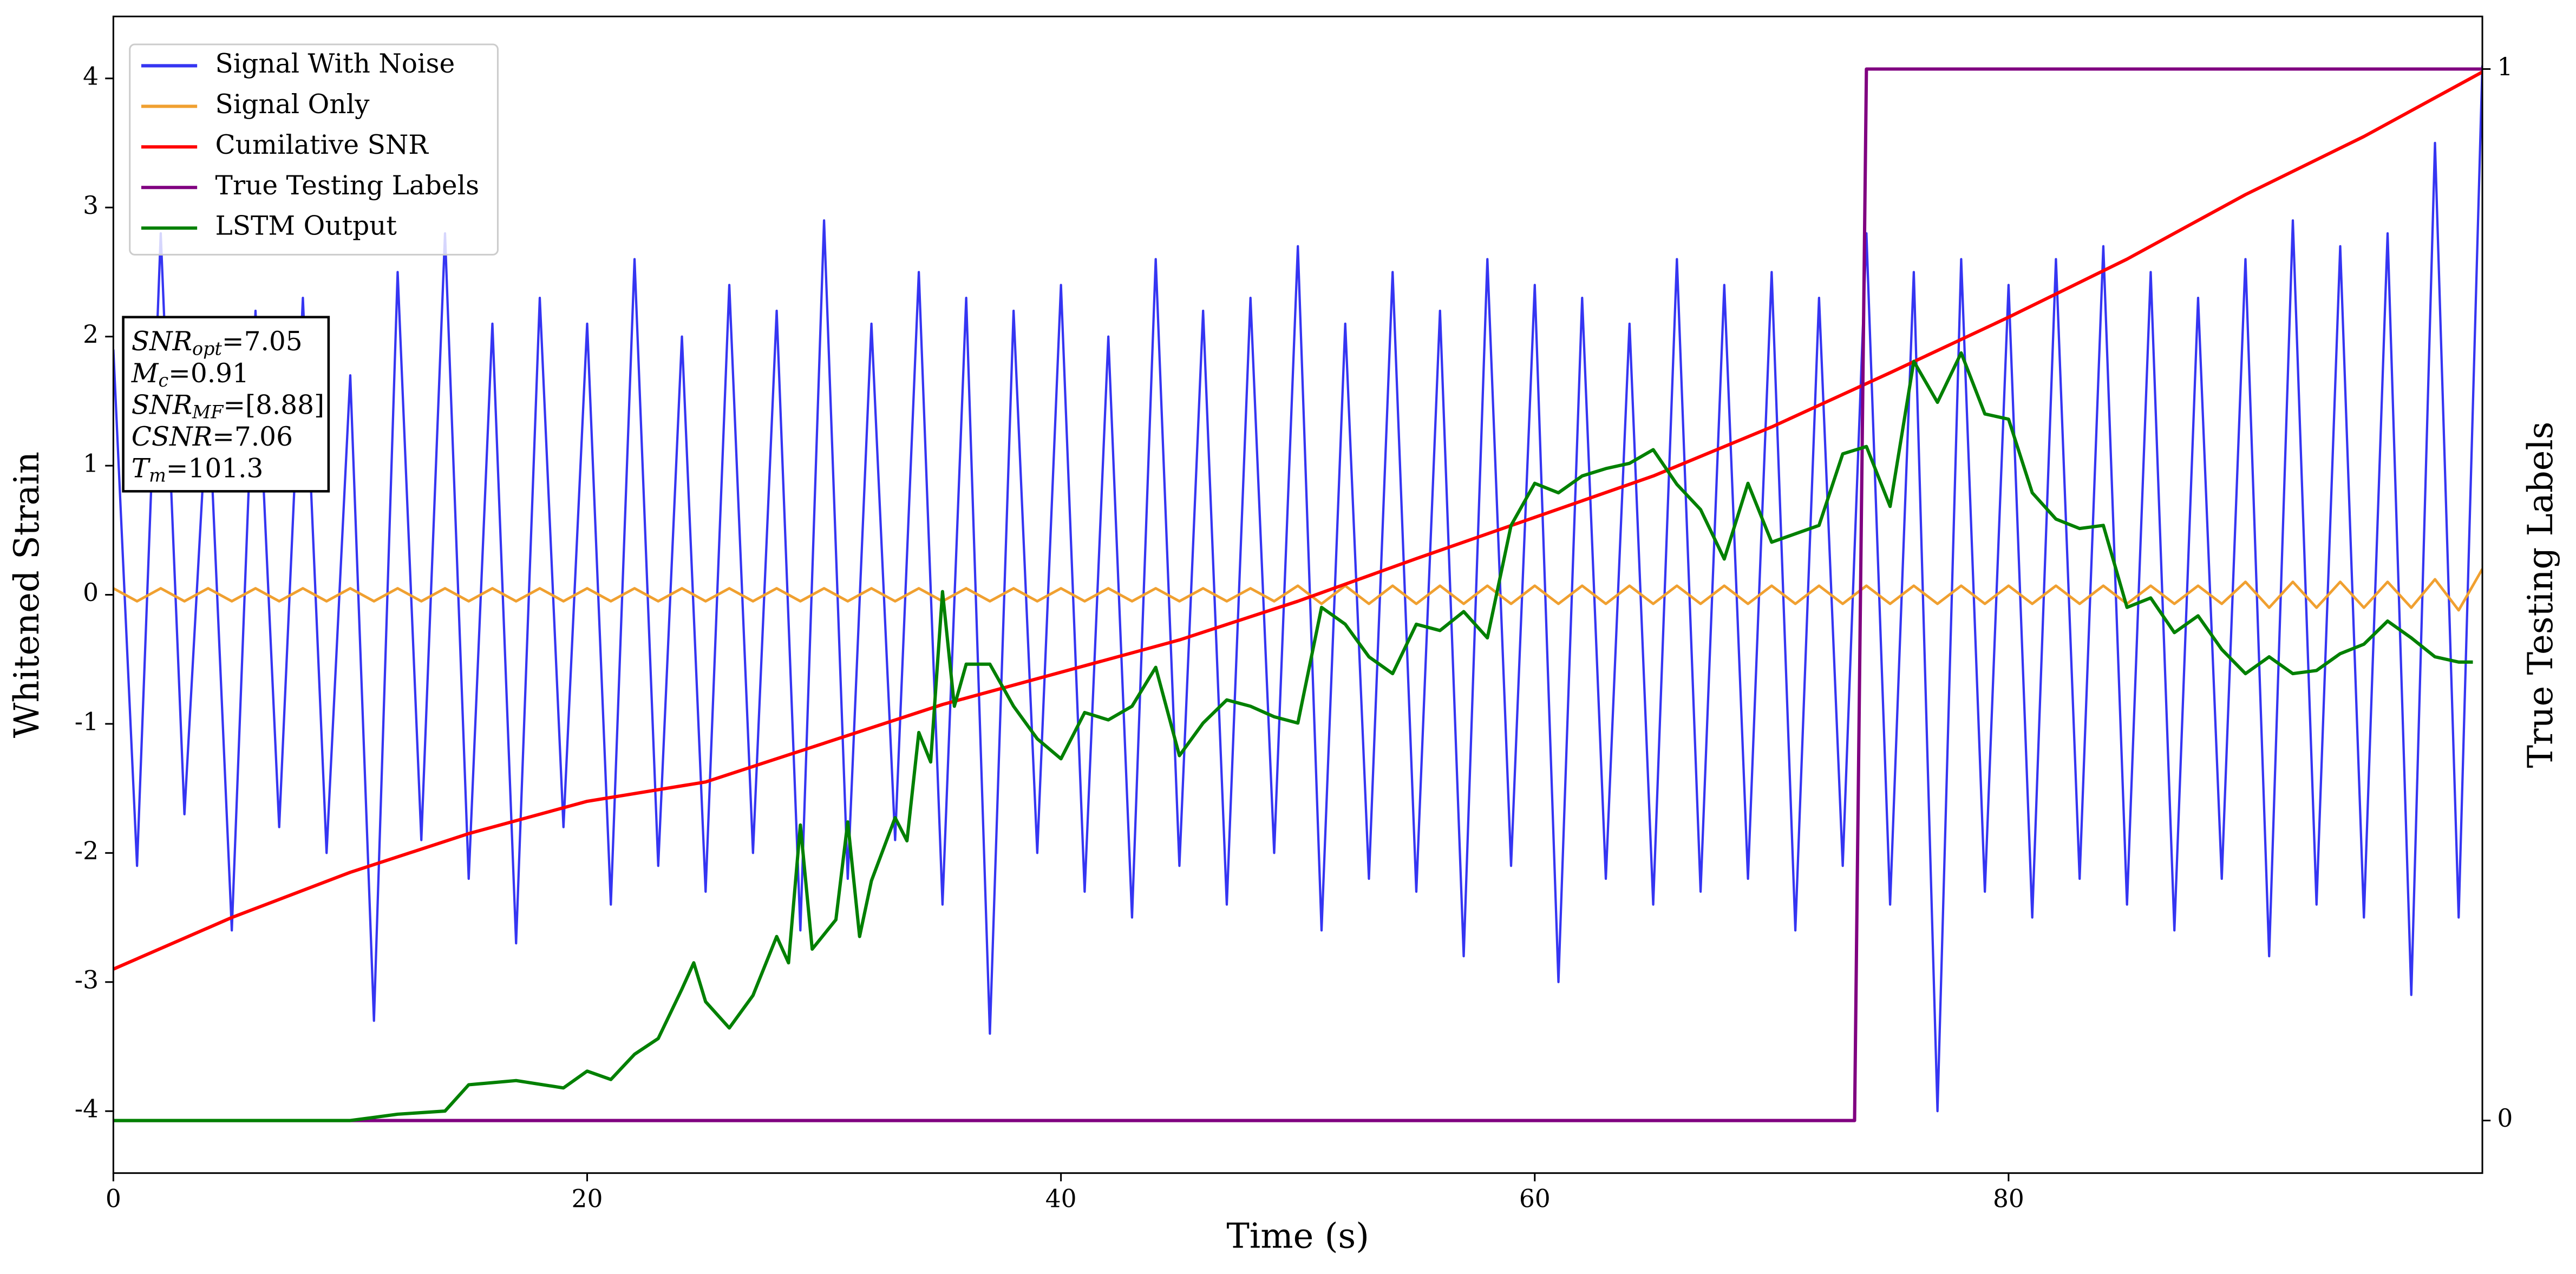 Image resolution: width=2576 pixels, height=1274 pixels. Describe the element at coordinates (145, 373) in the screenshot. I see `annotation-symbol: M` at that location.